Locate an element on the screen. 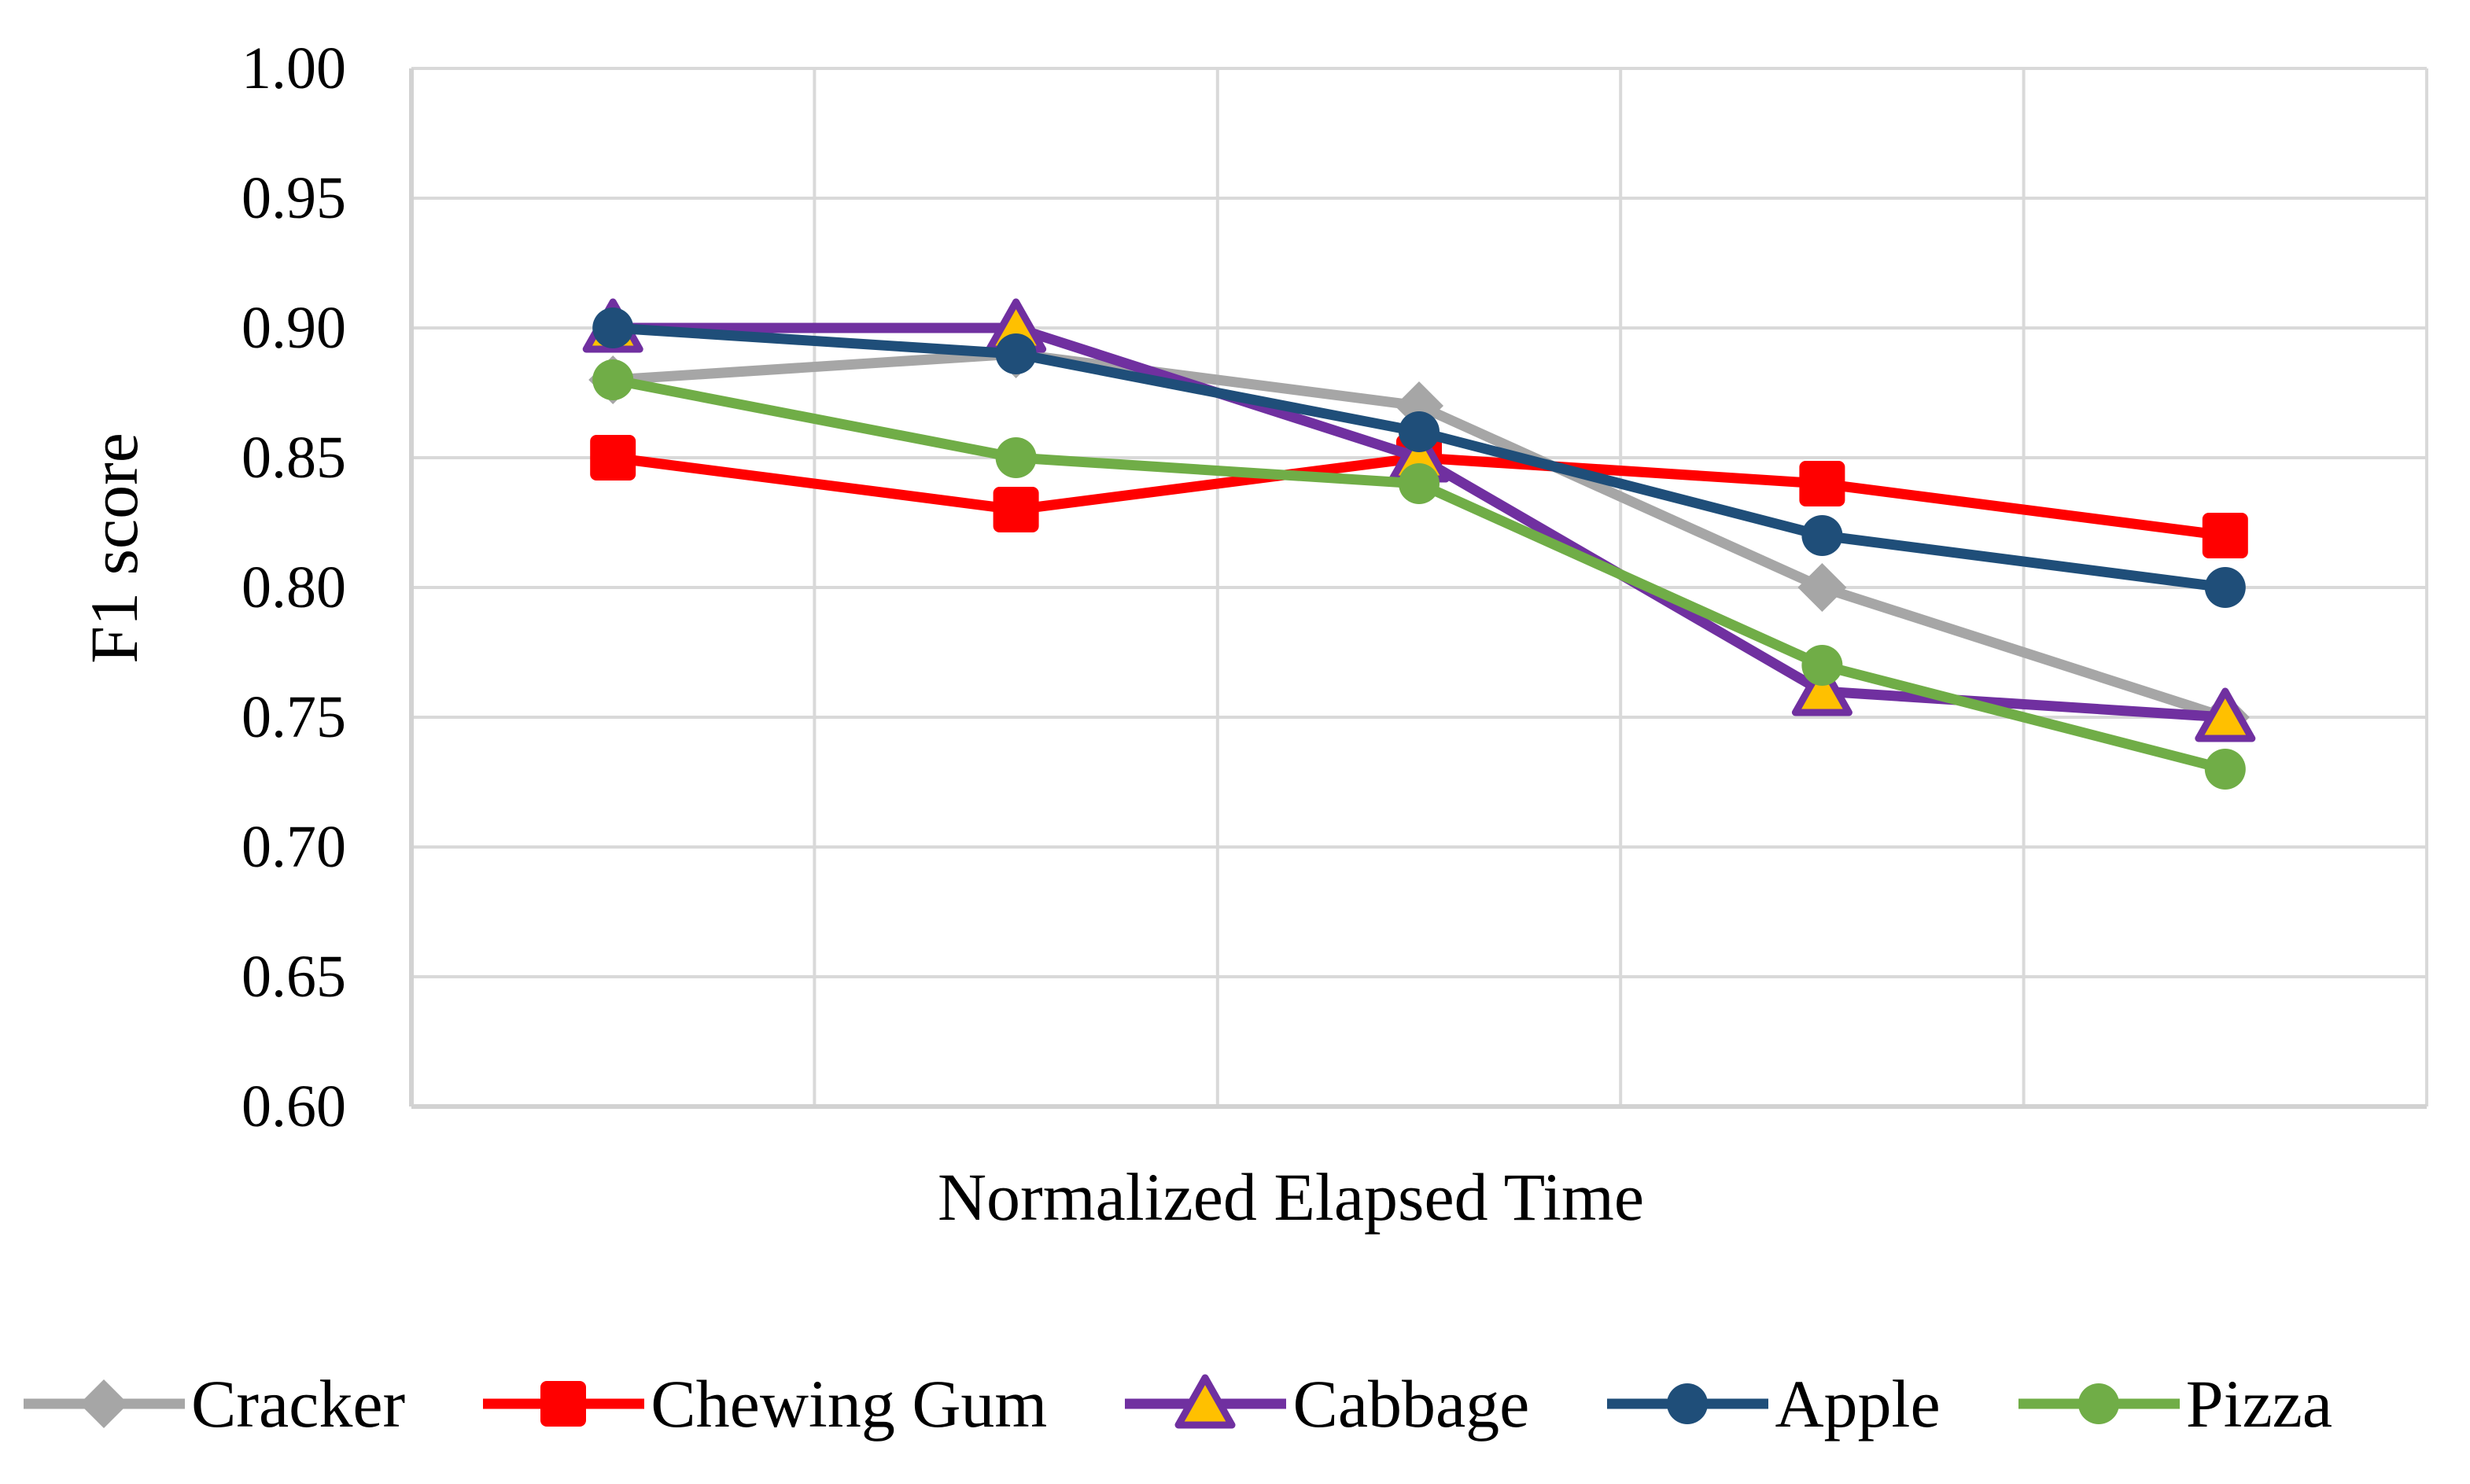 The height and width of the screenshot is (1484, 2470). legend-label: Apple is located at coordinates (1858, 1404).